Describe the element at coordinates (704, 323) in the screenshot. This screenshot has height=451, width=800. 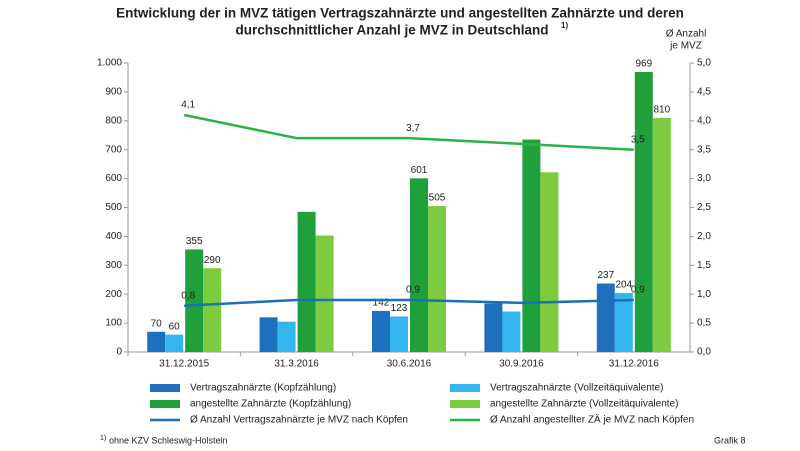
I see `y2-tick-label: 0,5` at that location.